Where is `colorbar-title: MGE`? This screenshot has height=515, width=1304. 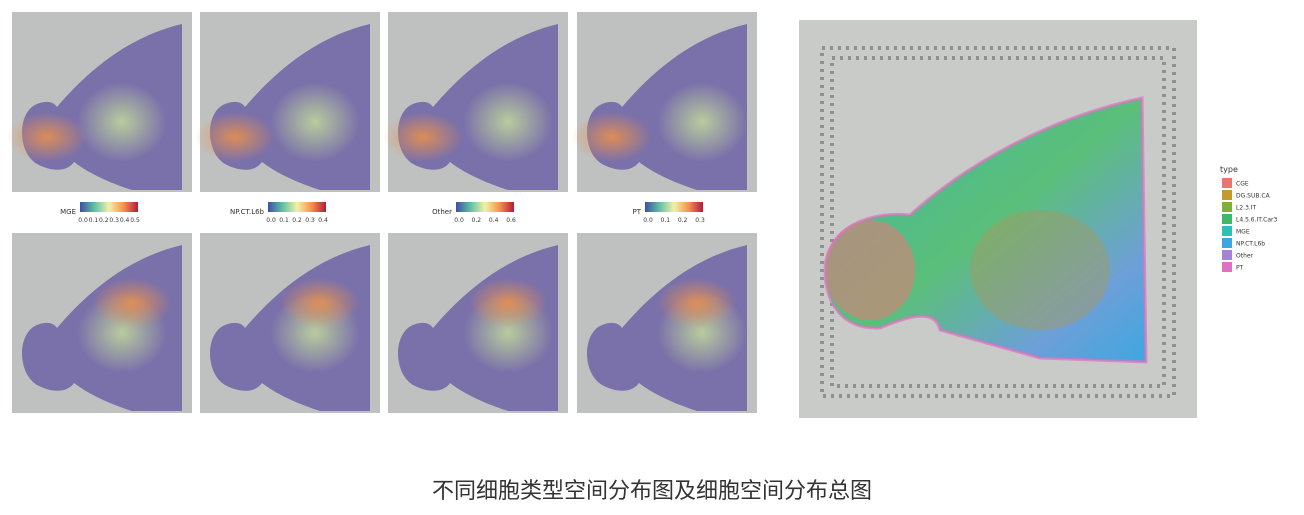 colorbar-title: MGE is located at coordinates (68, 212).